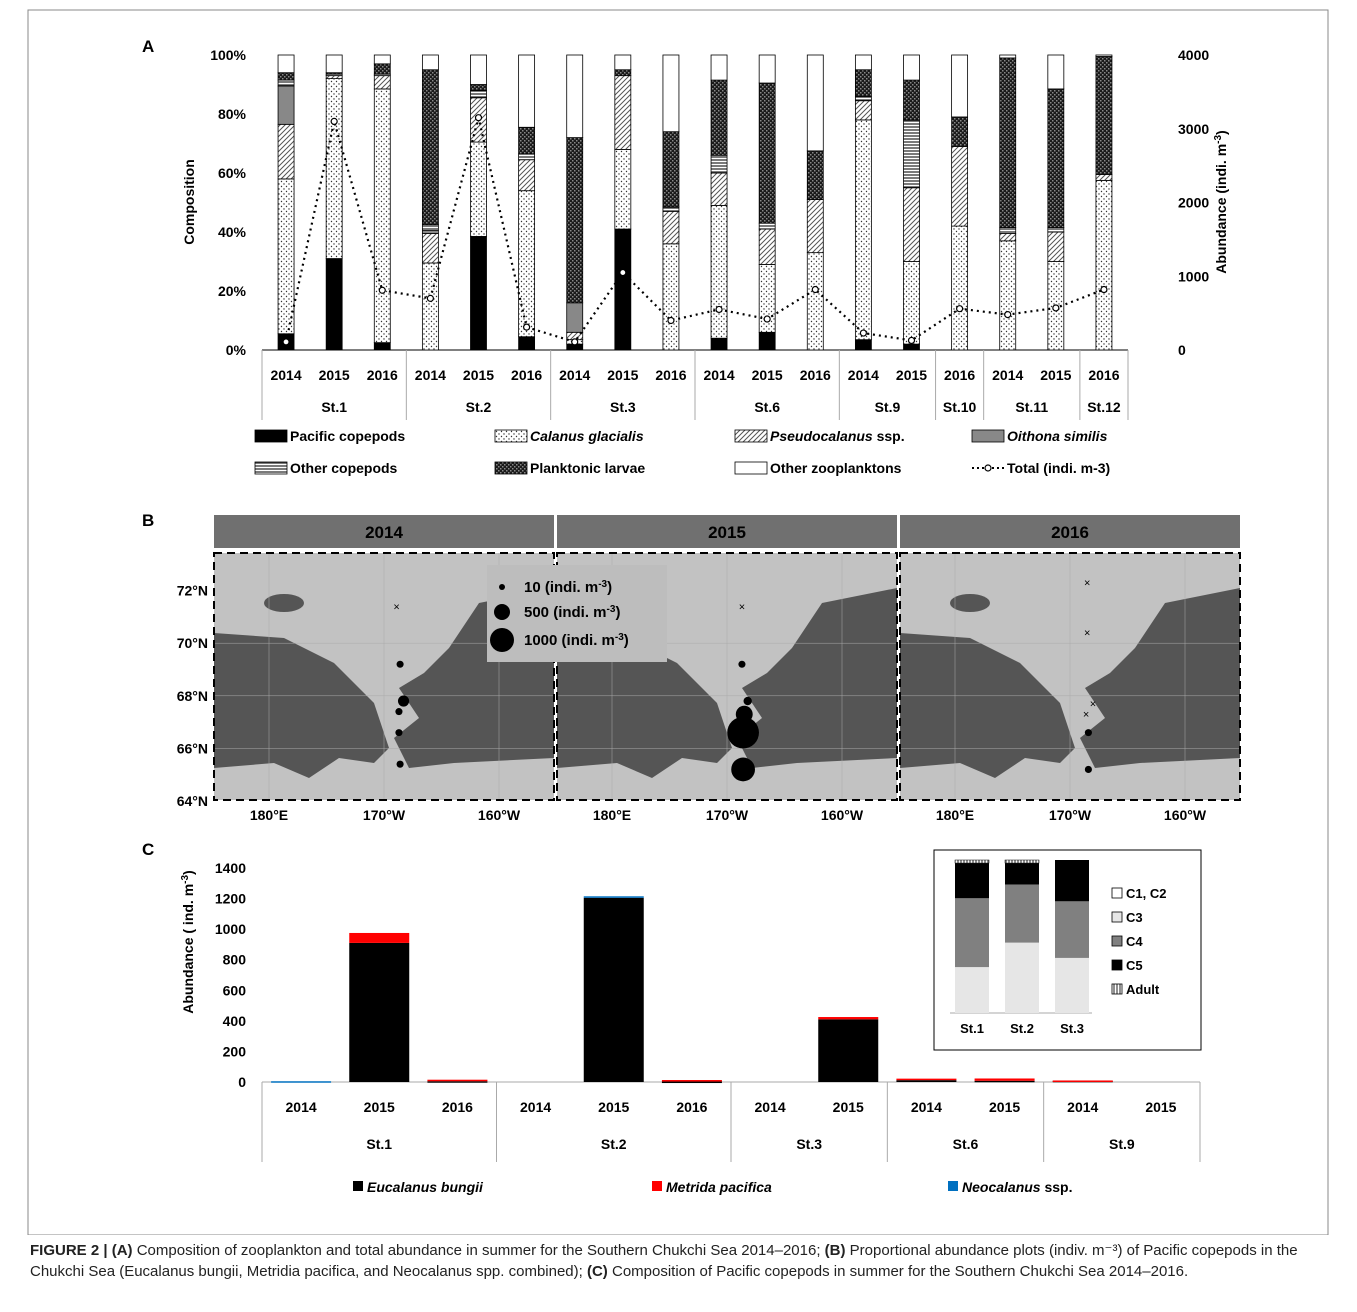  I want to click on inset-legend-label: C5, so click(1134, 965).